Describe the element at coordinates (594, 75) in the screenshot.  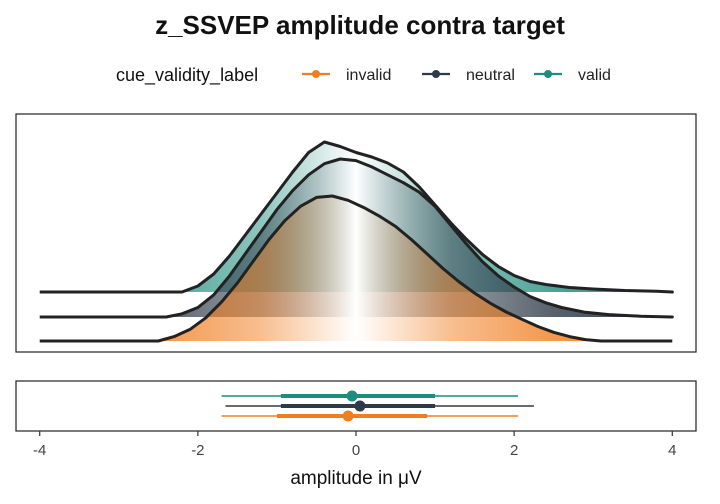
I see `legend-label: valid` at that location.